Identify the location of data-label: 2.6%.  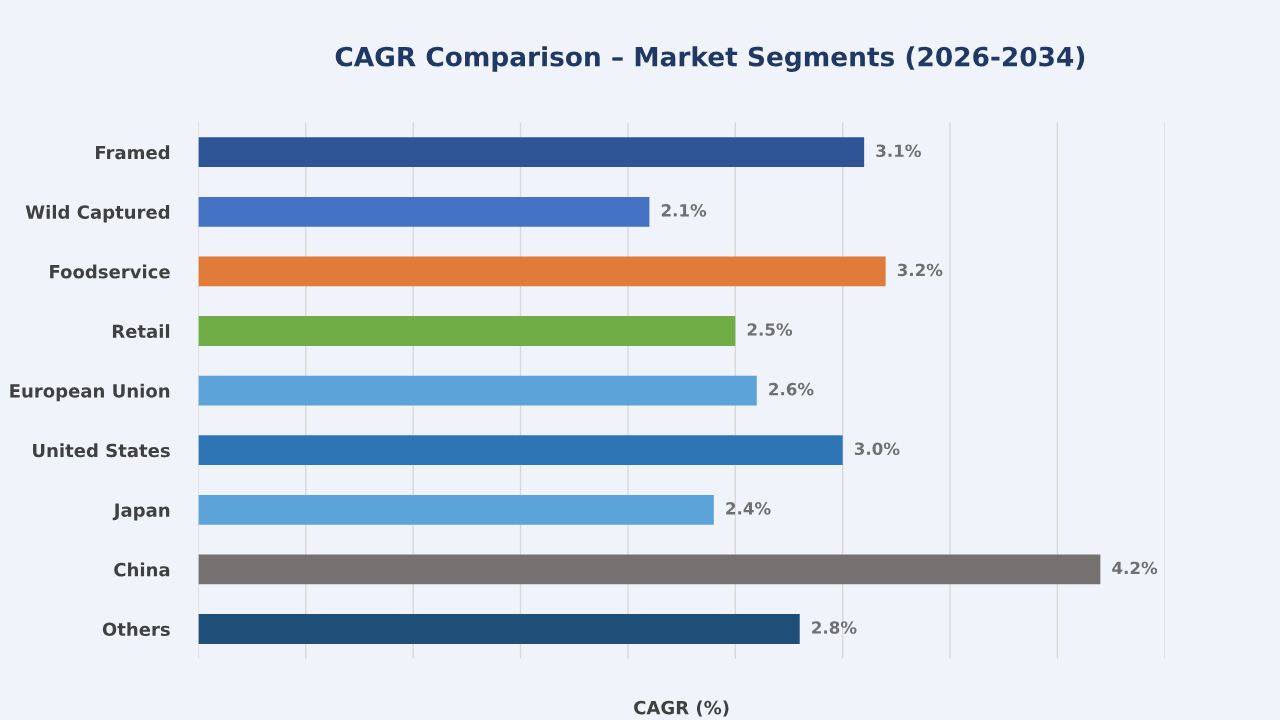
(791, 389).